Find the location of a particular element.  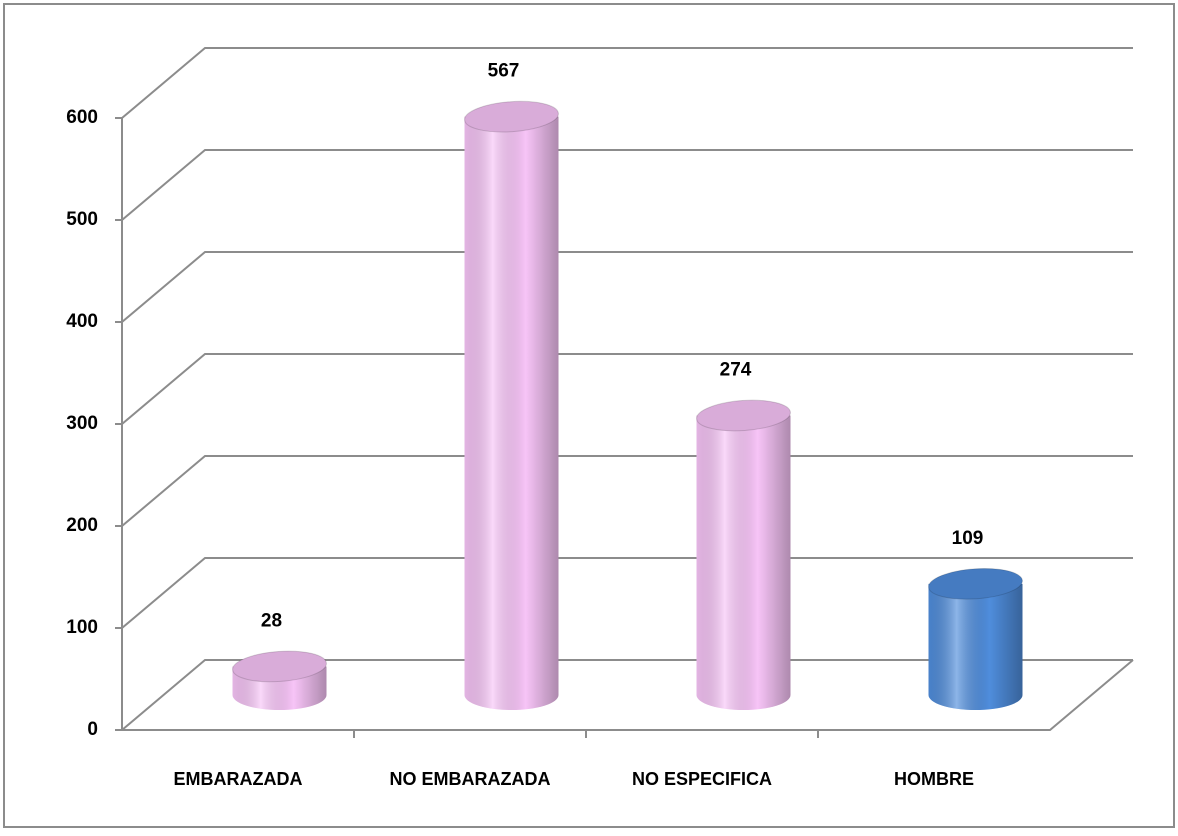

x-tick-label: HOMBRE is located at coordinates (934, 779).